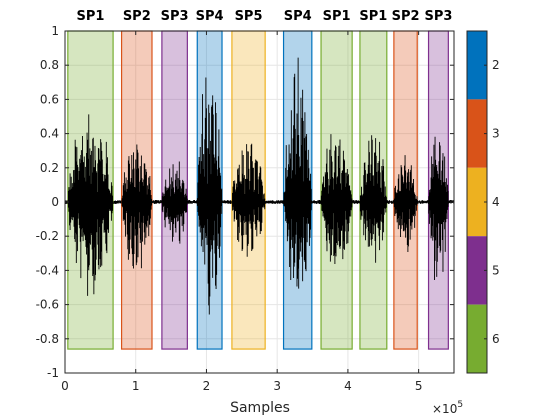  Describe the element at coordinates (277, 386) in the screenshot. I see `x-tick-label: 3` at that location.